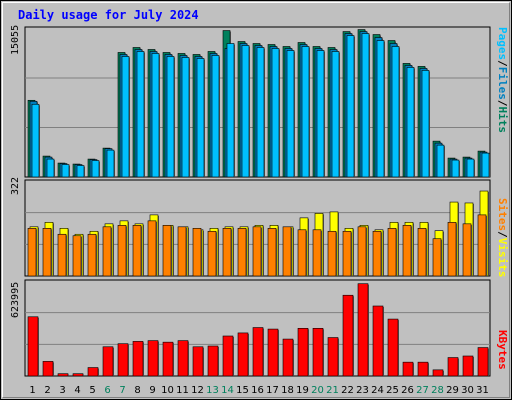 Image resolution: width=512 pixels, height=400 pixels. I want to click on x-tick-label-22: 22, so click(347, 390).